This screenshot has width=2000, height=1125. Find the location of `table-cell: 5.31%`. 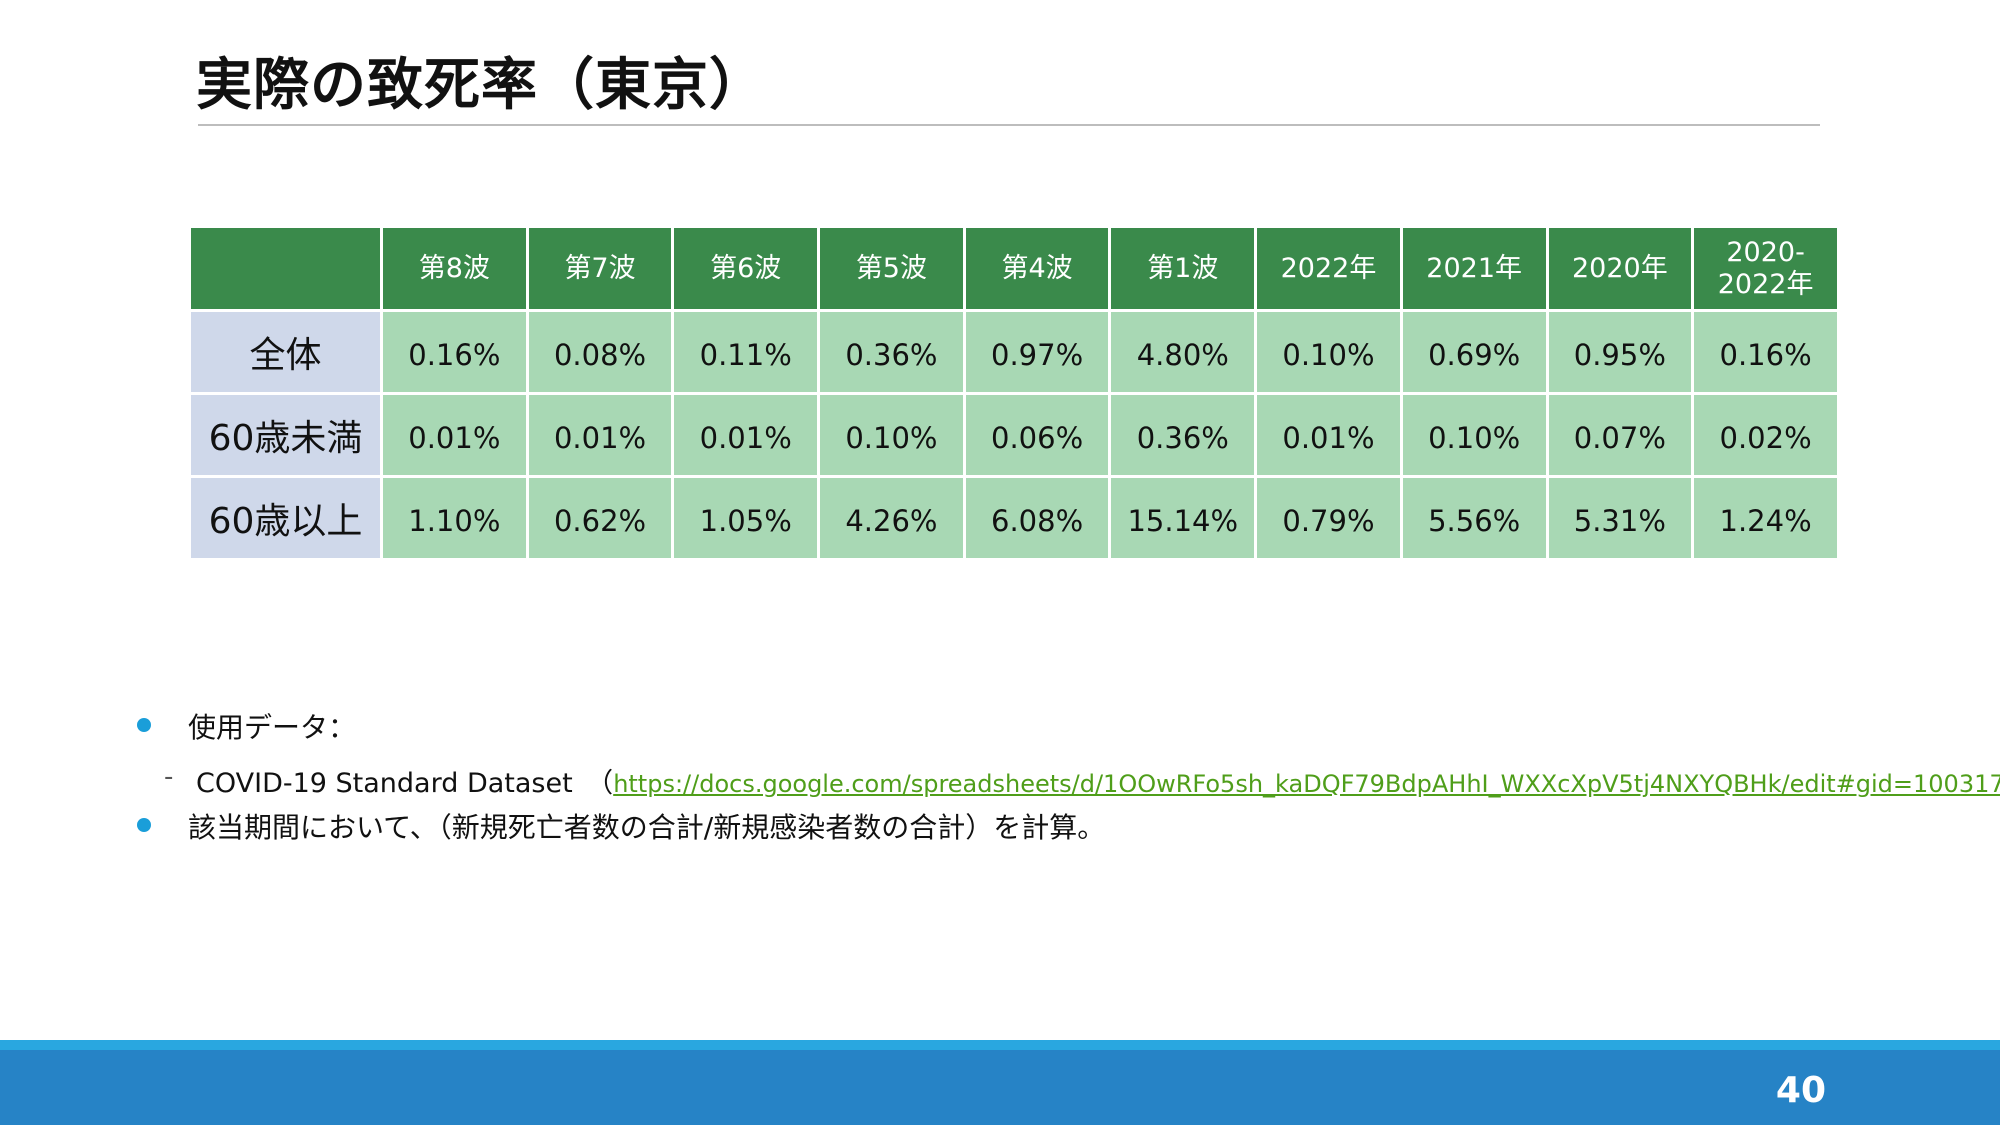

table-cell: 5.31% is located at coordinates (1620, 518).